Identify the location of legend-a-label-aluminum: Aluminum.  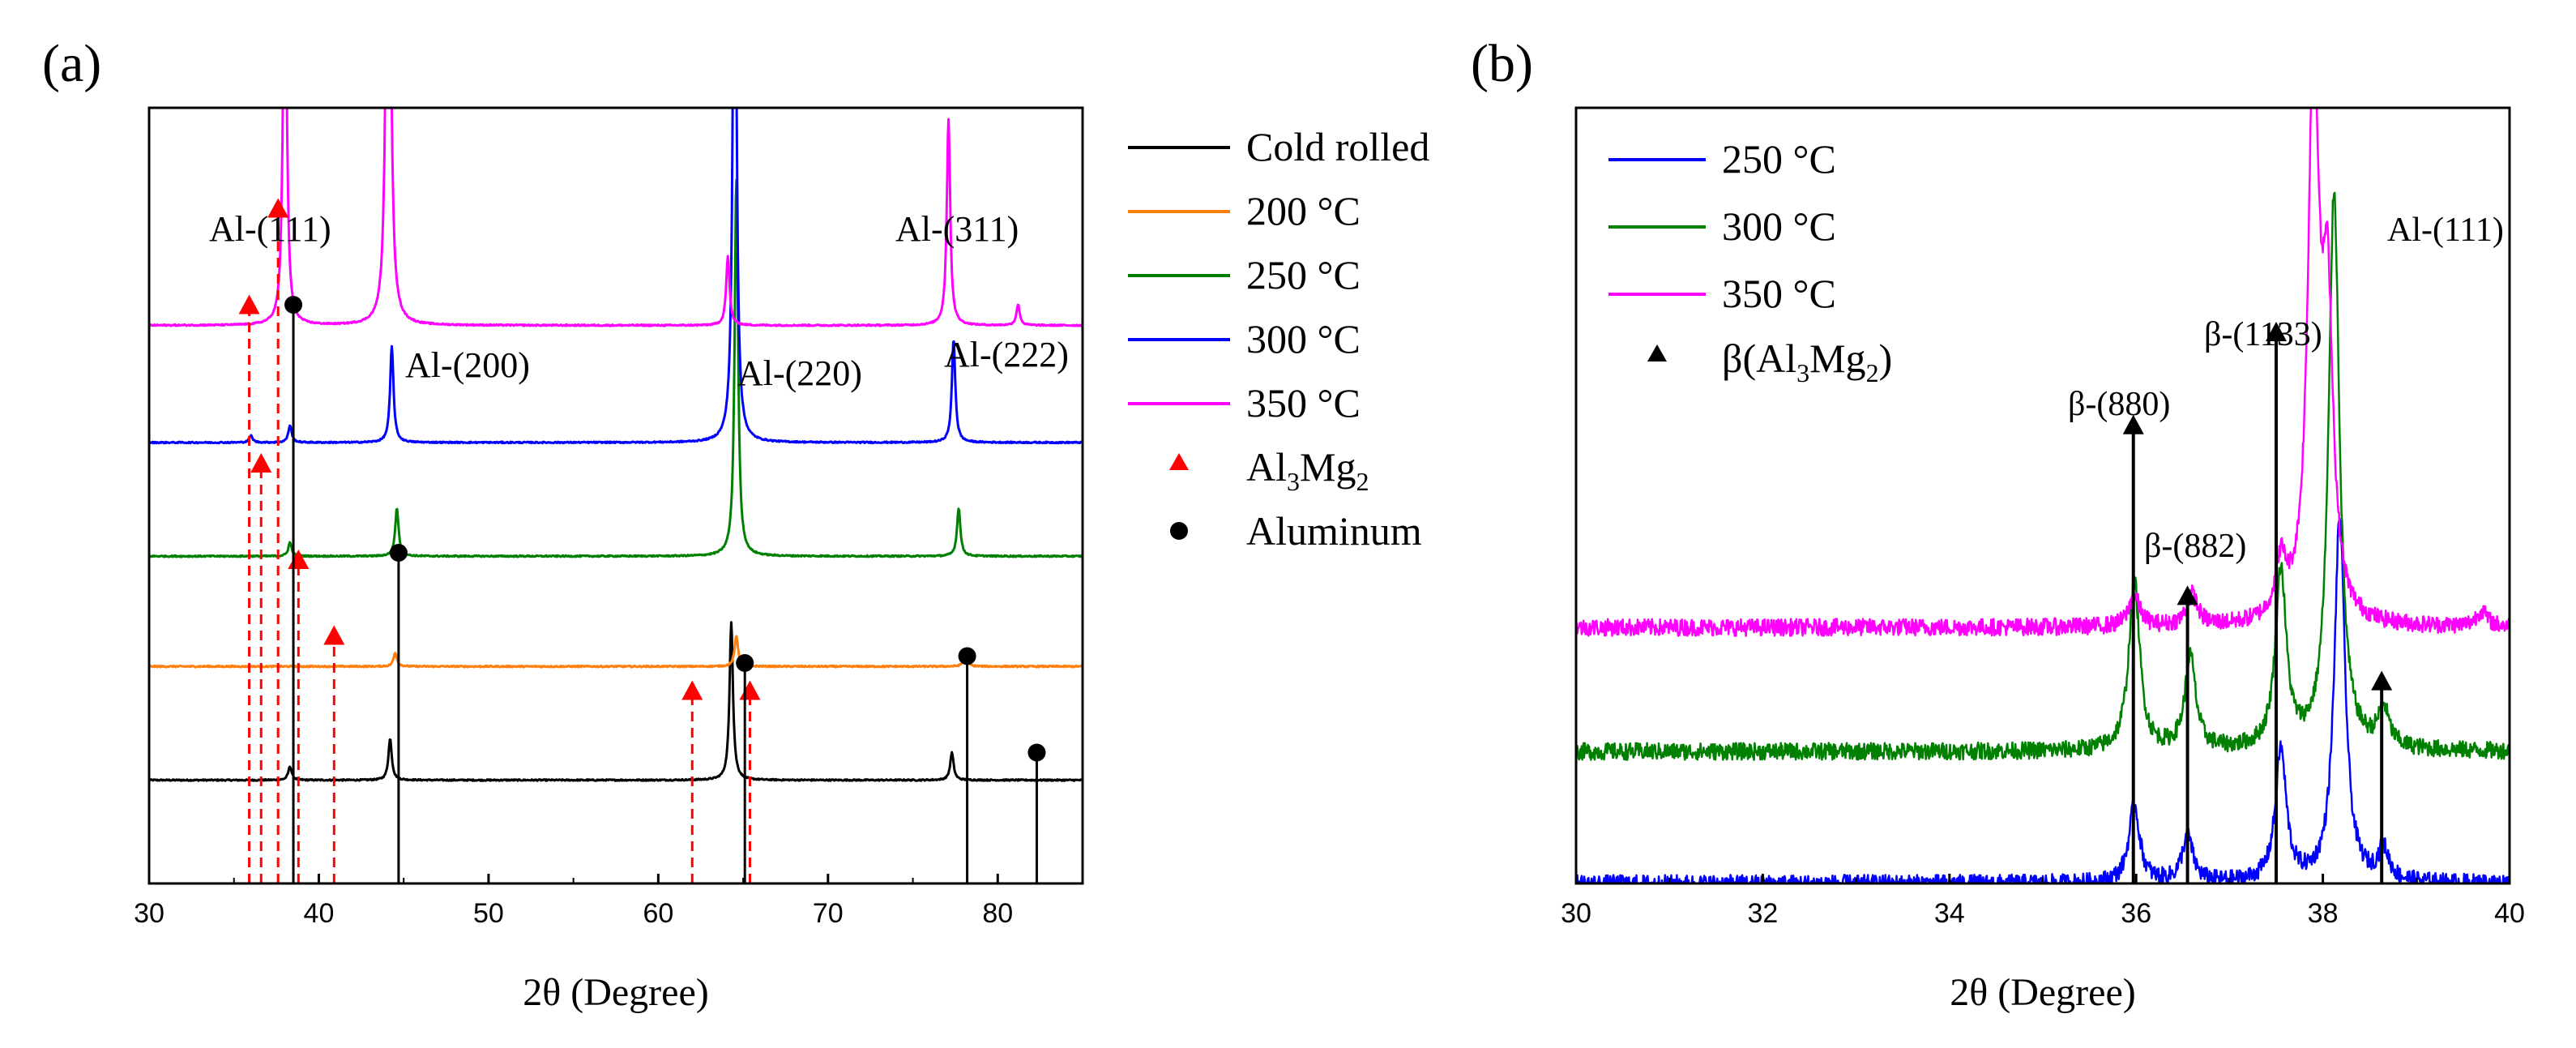
(1334, 531).